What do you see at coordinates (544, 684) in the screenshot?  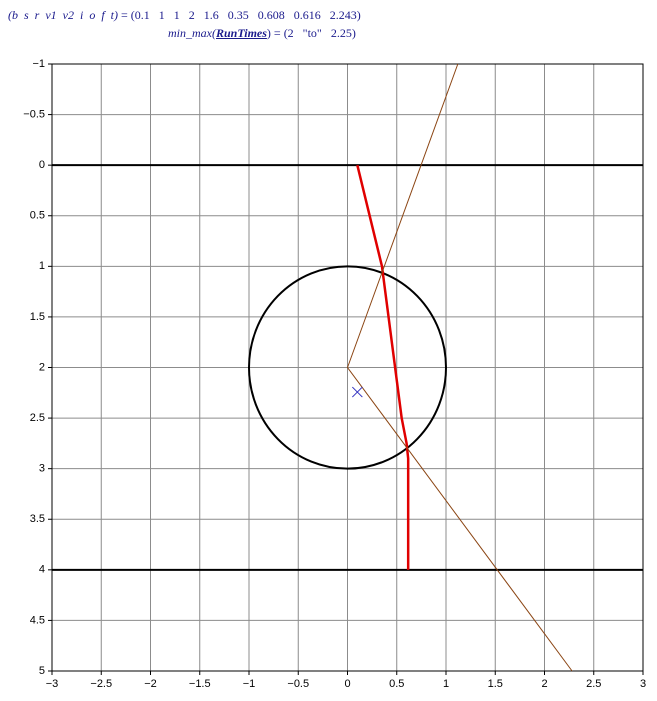 I see `x-tick-label: 2` at bounding box center [544, 684].